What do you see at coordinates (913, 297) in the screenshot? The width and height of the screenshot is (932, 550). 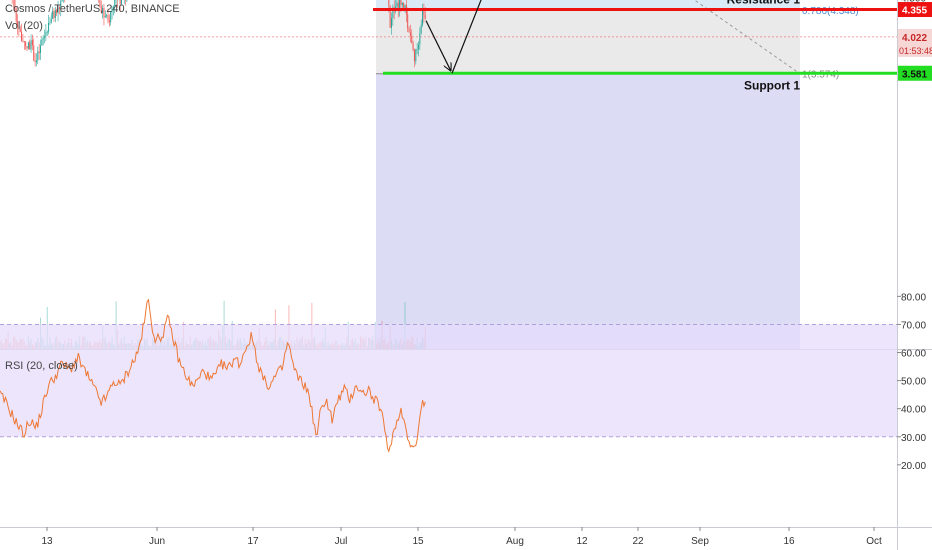 I see `rsi-tick-label: 80.00` at bounding box center [913, 297].